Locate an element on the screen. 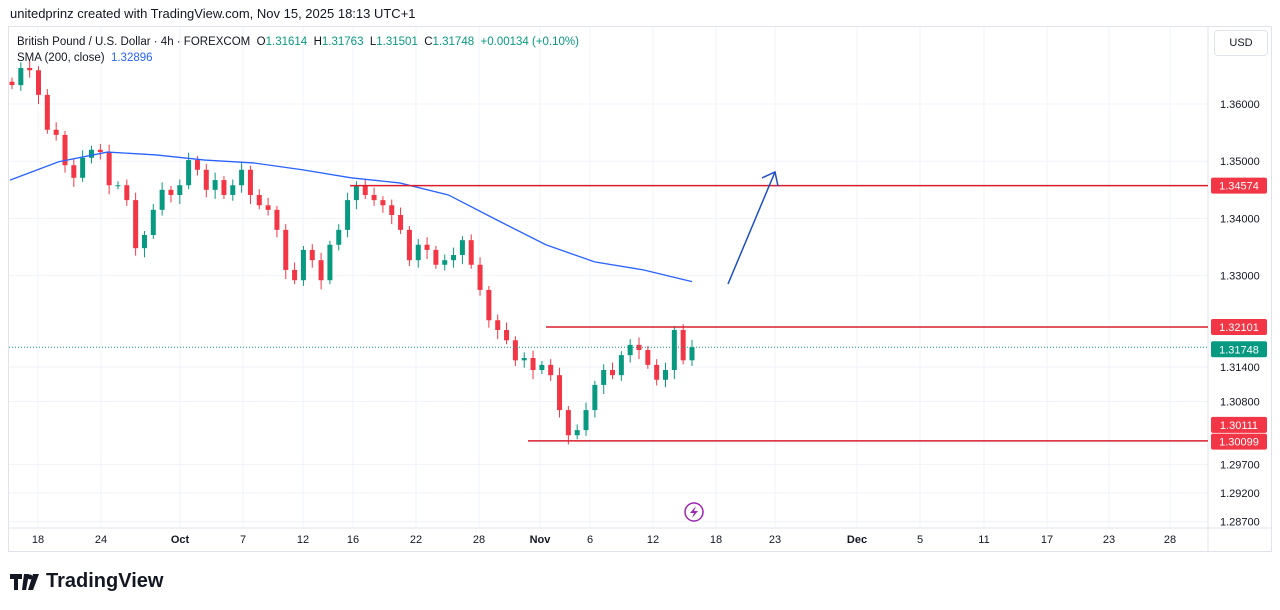 This screenshot has height=610, width=1280. time-tick-label: 23 is located at coordinates (1109, 540).